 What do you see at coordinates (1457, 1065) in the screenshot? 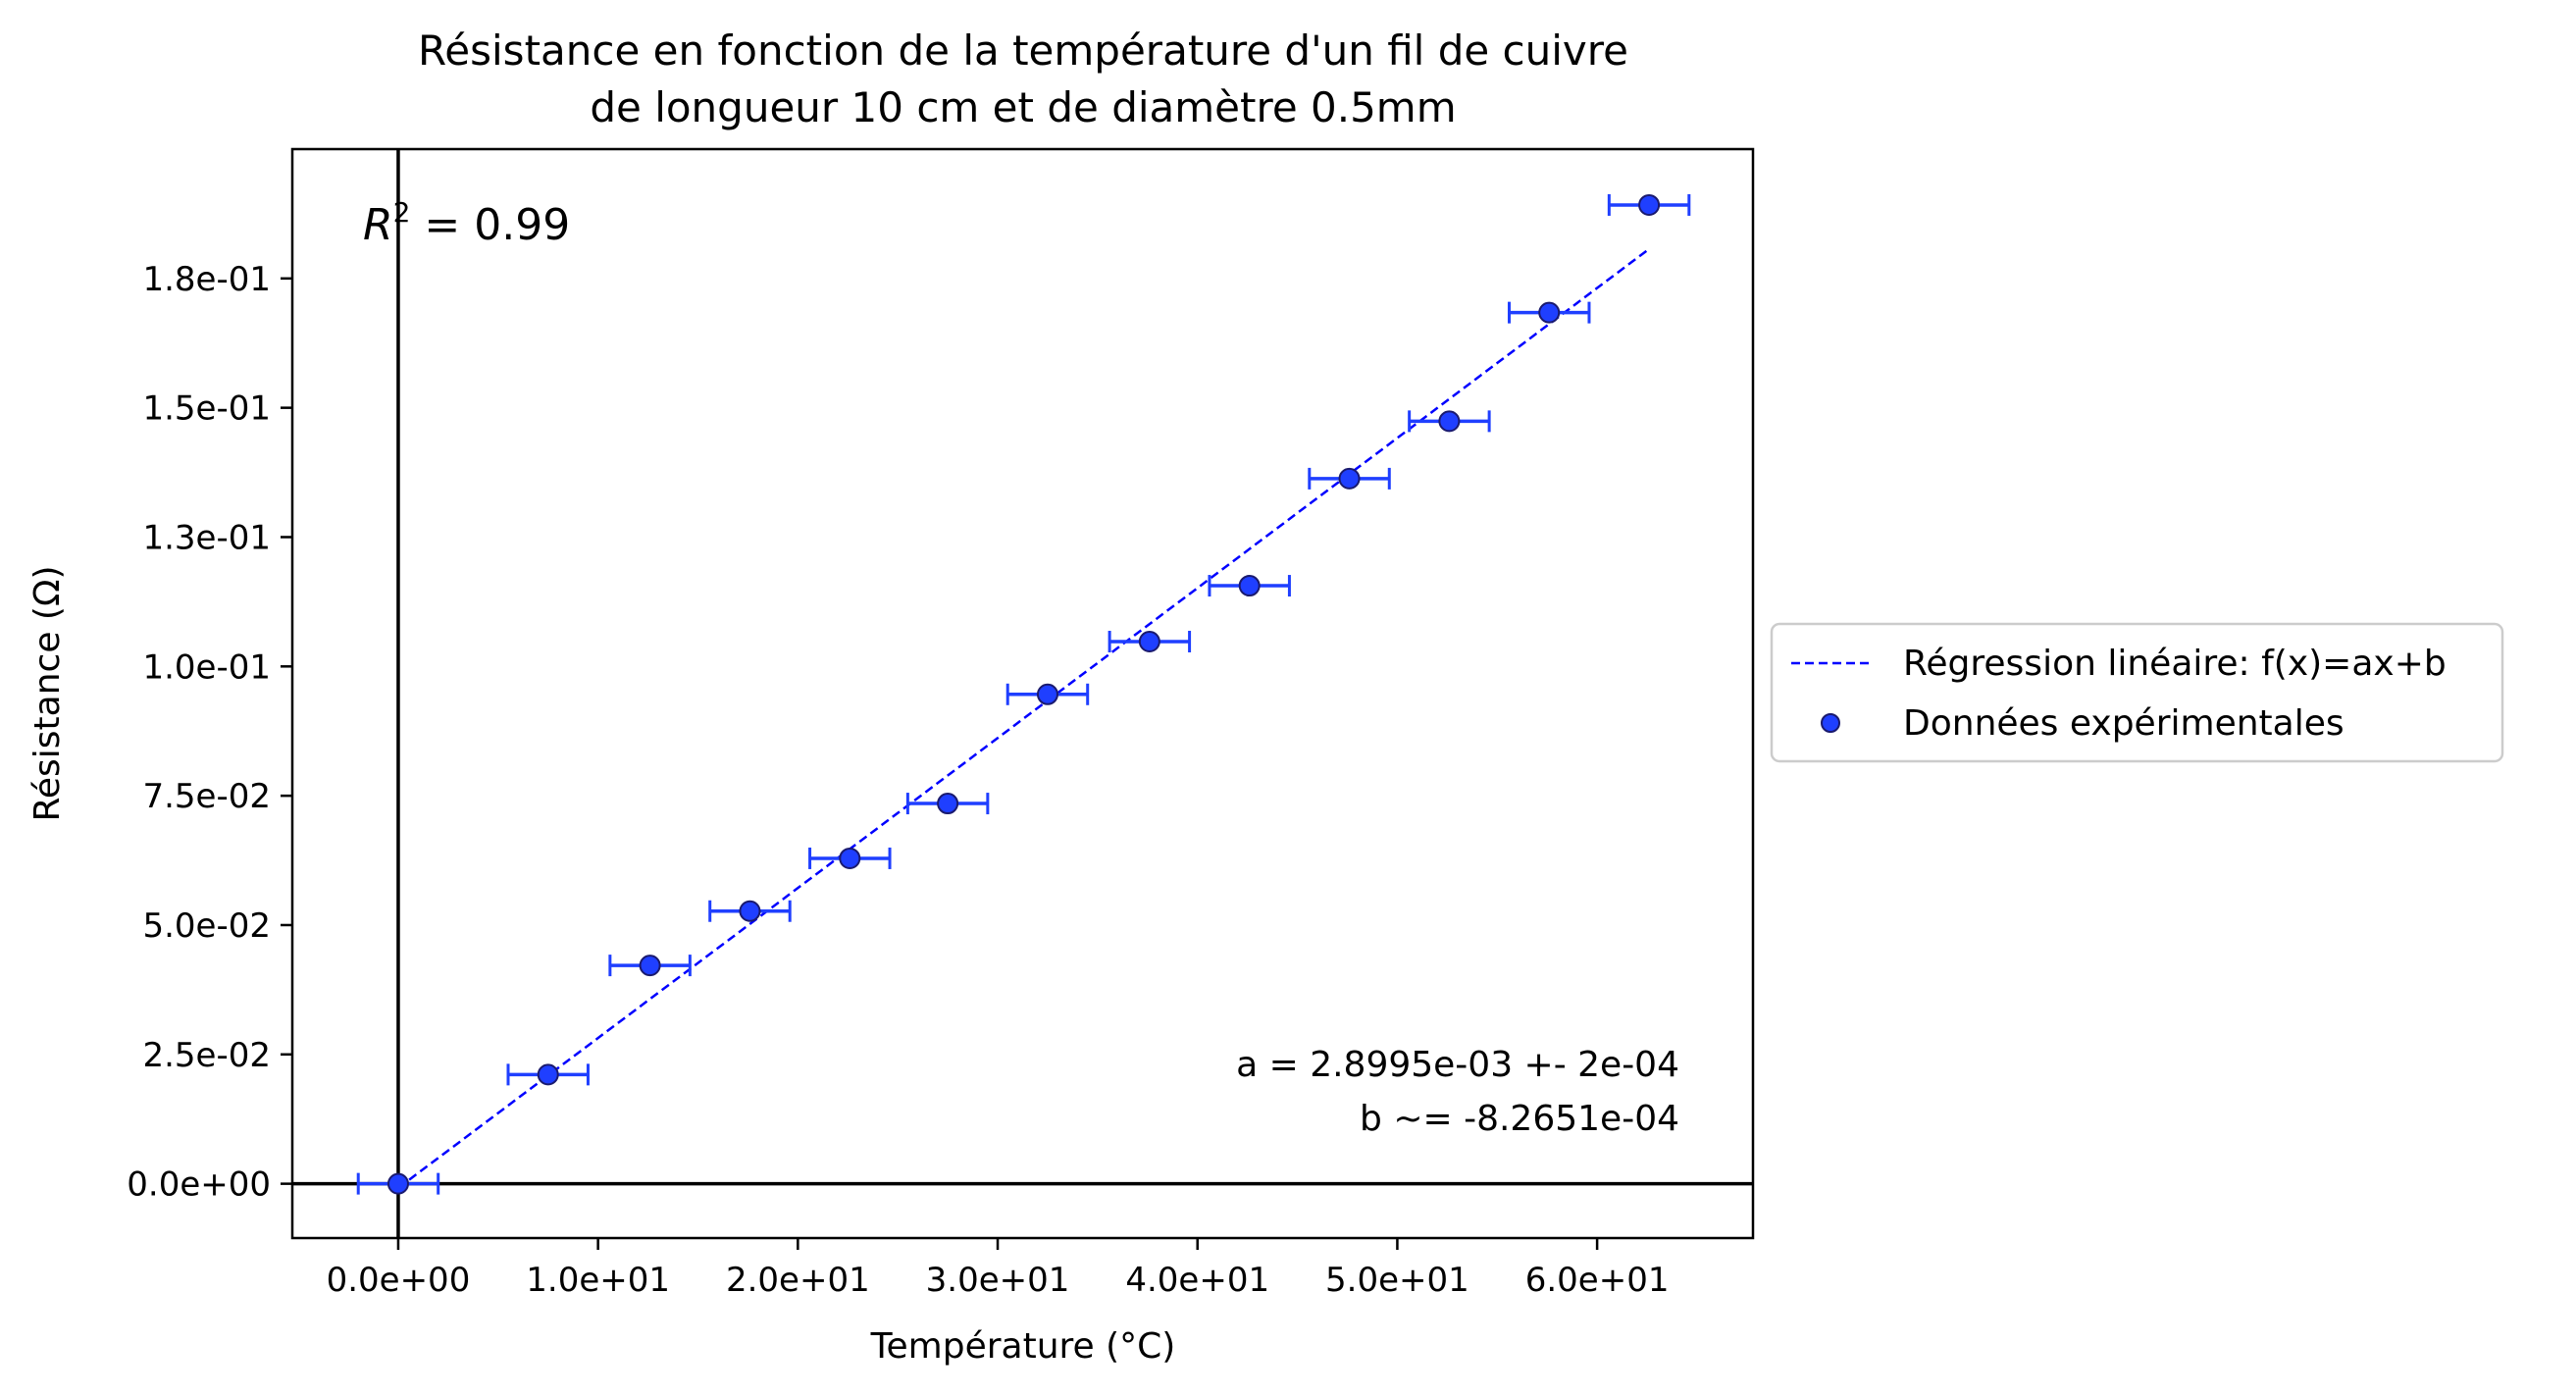
I see `fit-parameter-a: a = 2.8995e-03 +- 2e-04` at bounding box center [1457, 1065].